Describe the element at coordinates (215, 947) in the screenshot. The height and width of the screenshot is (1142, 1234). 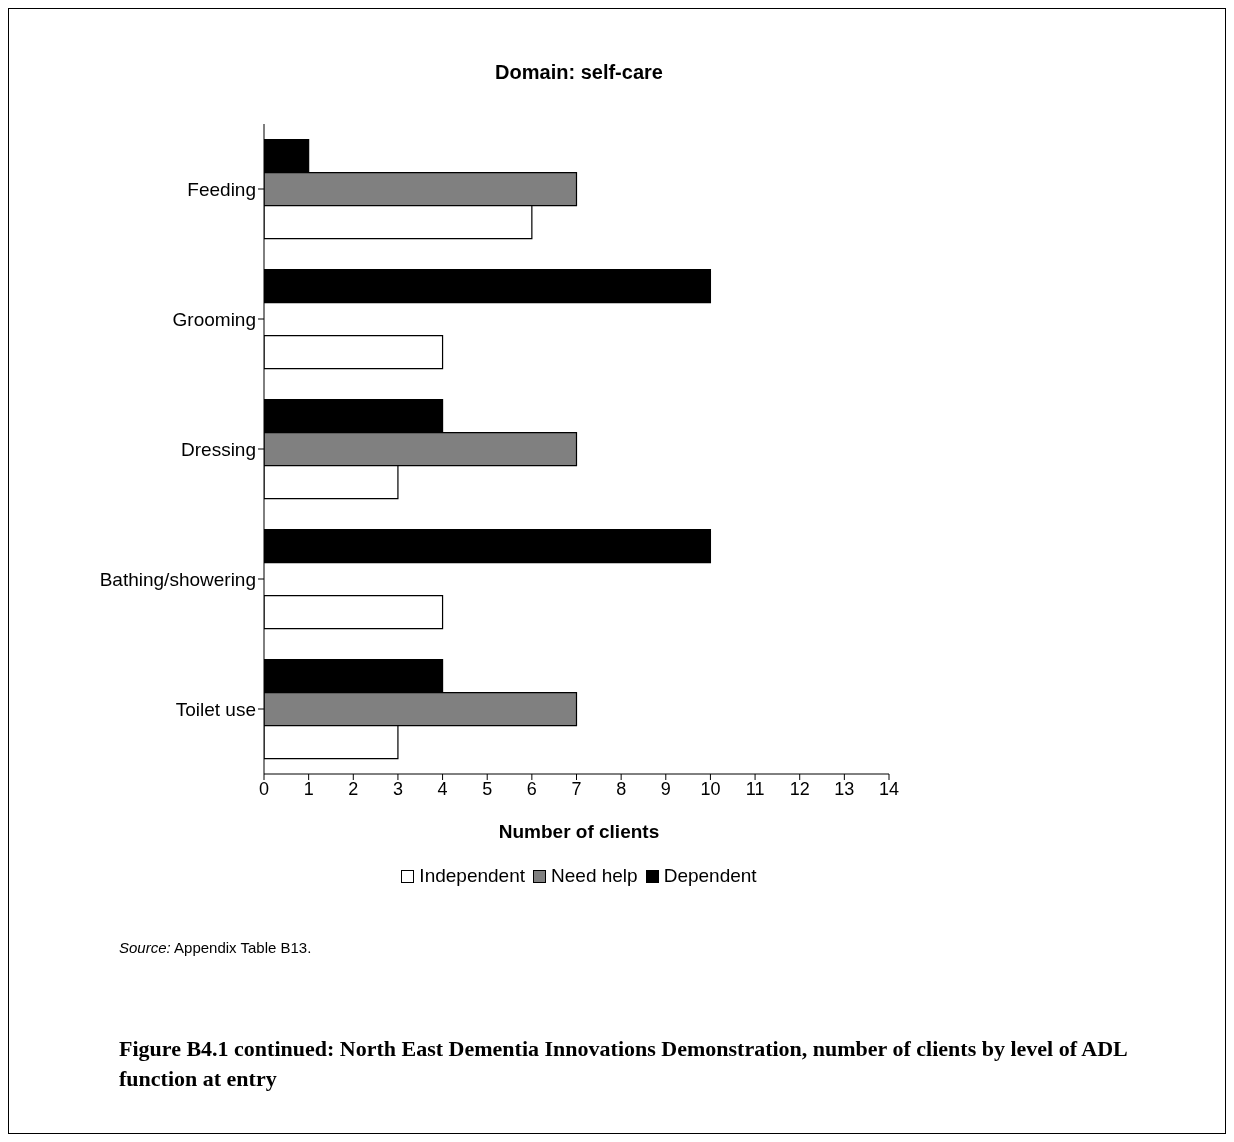
I see `source-note: Source: Appendix Table B13.` at that location.